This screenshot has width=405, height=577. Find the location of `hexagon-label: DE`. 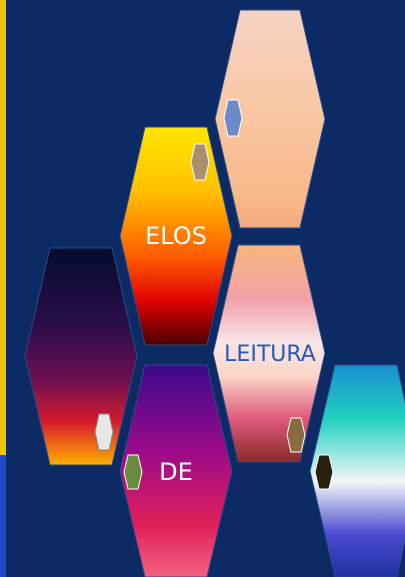

hexagon-label: DE is located at coordinates (176, 472).